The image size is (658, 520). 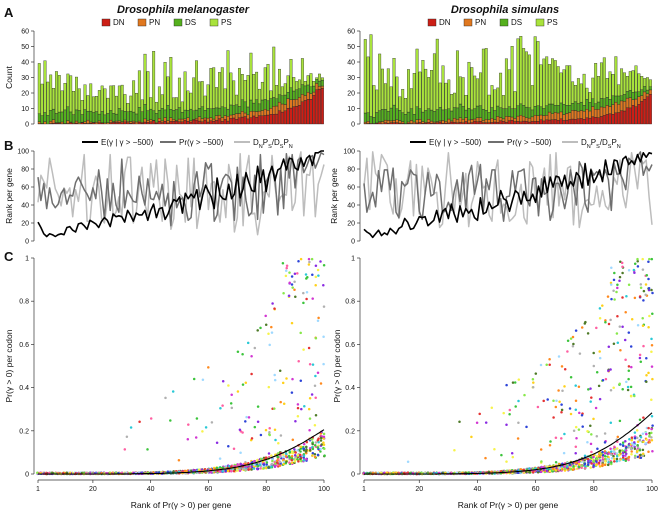 What do you see at coordinates (214, 22) in the screenshot?
I see `legend-swatch` at bounding box center [214, 22].